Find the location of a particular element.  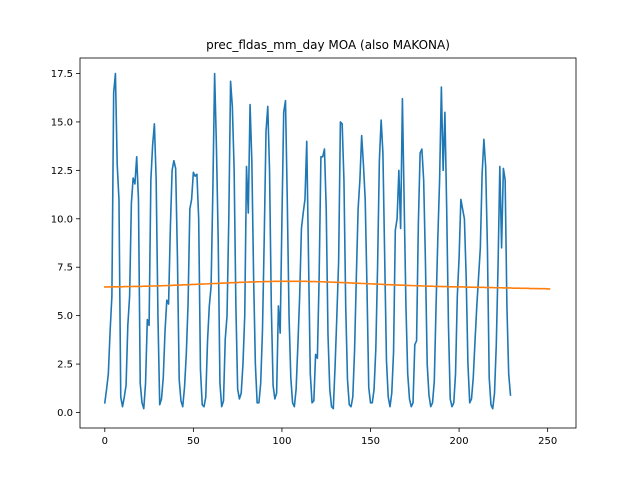

chart-title: prec_fldas_mm_day MOA (also MAKONA) is located at coordinates (328, 45).